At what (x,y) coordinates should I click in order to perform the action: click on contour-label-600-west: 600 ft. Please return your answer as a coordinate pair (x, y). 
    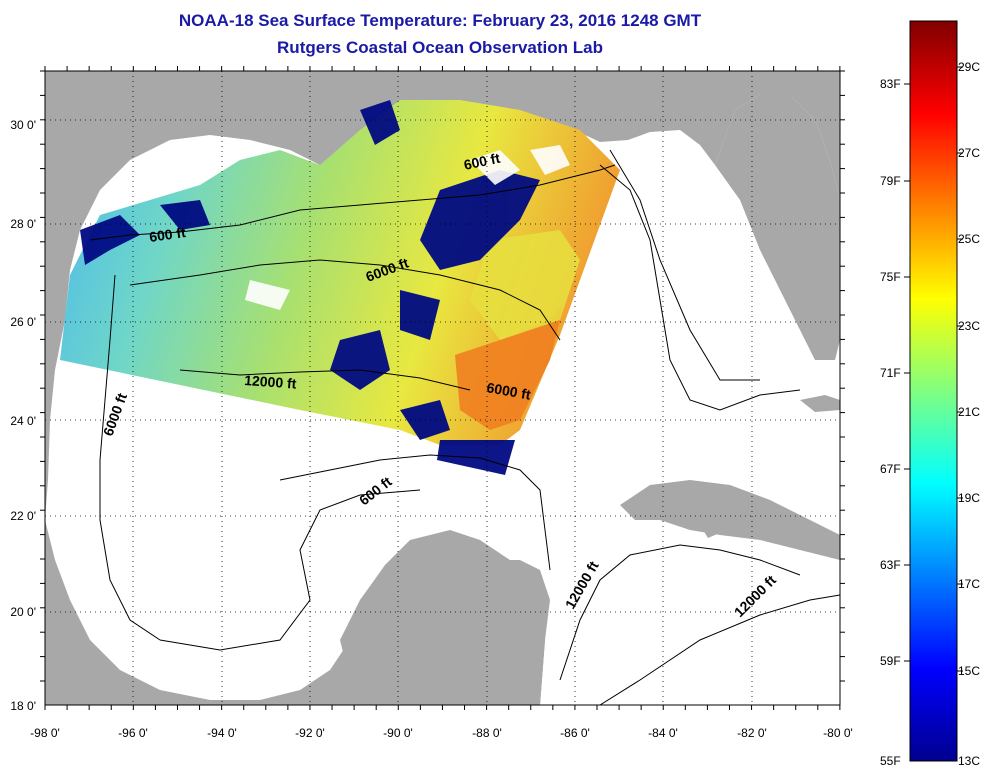
    Looking at the image, I should click on (167, 234).